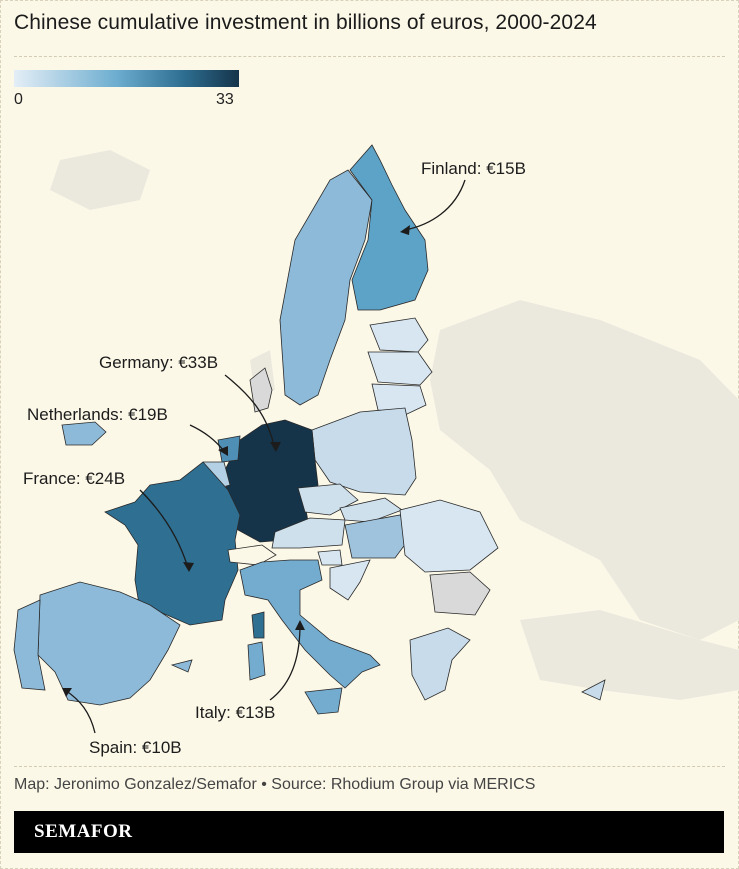 The height and width of the screenshot is (869, 739). I want to click on france-region, so click(172, 543).